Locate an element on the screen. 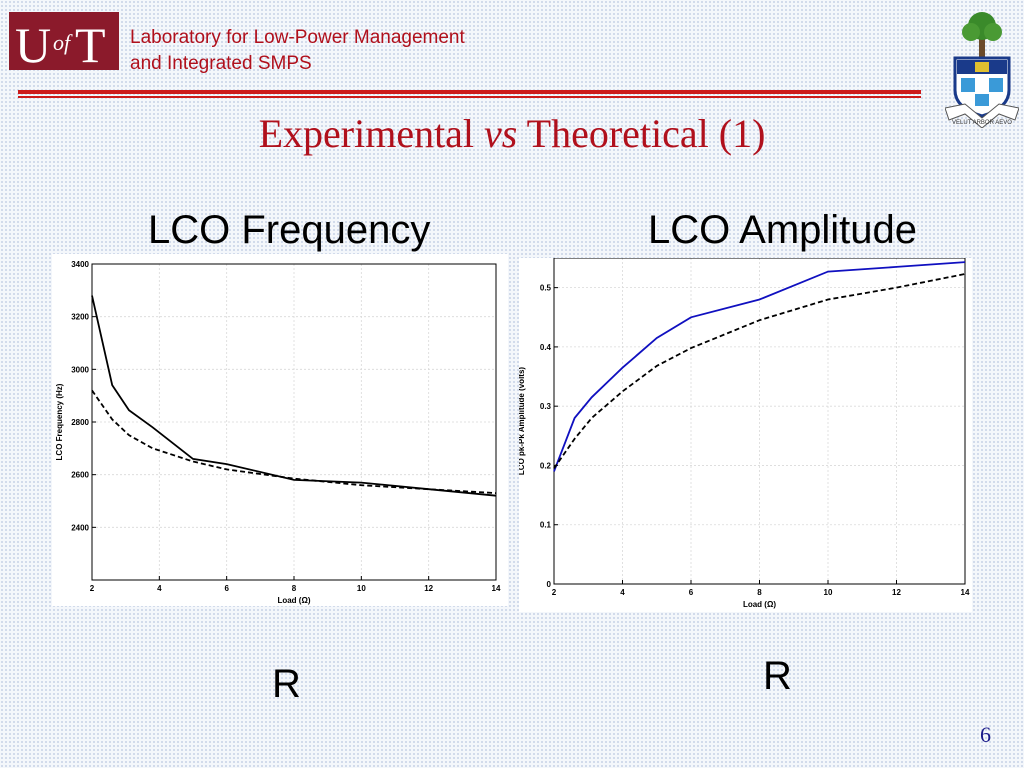  y-axis-label: LCO pk-Pk Amplitude (volts) is located at coordinates (522, 421).